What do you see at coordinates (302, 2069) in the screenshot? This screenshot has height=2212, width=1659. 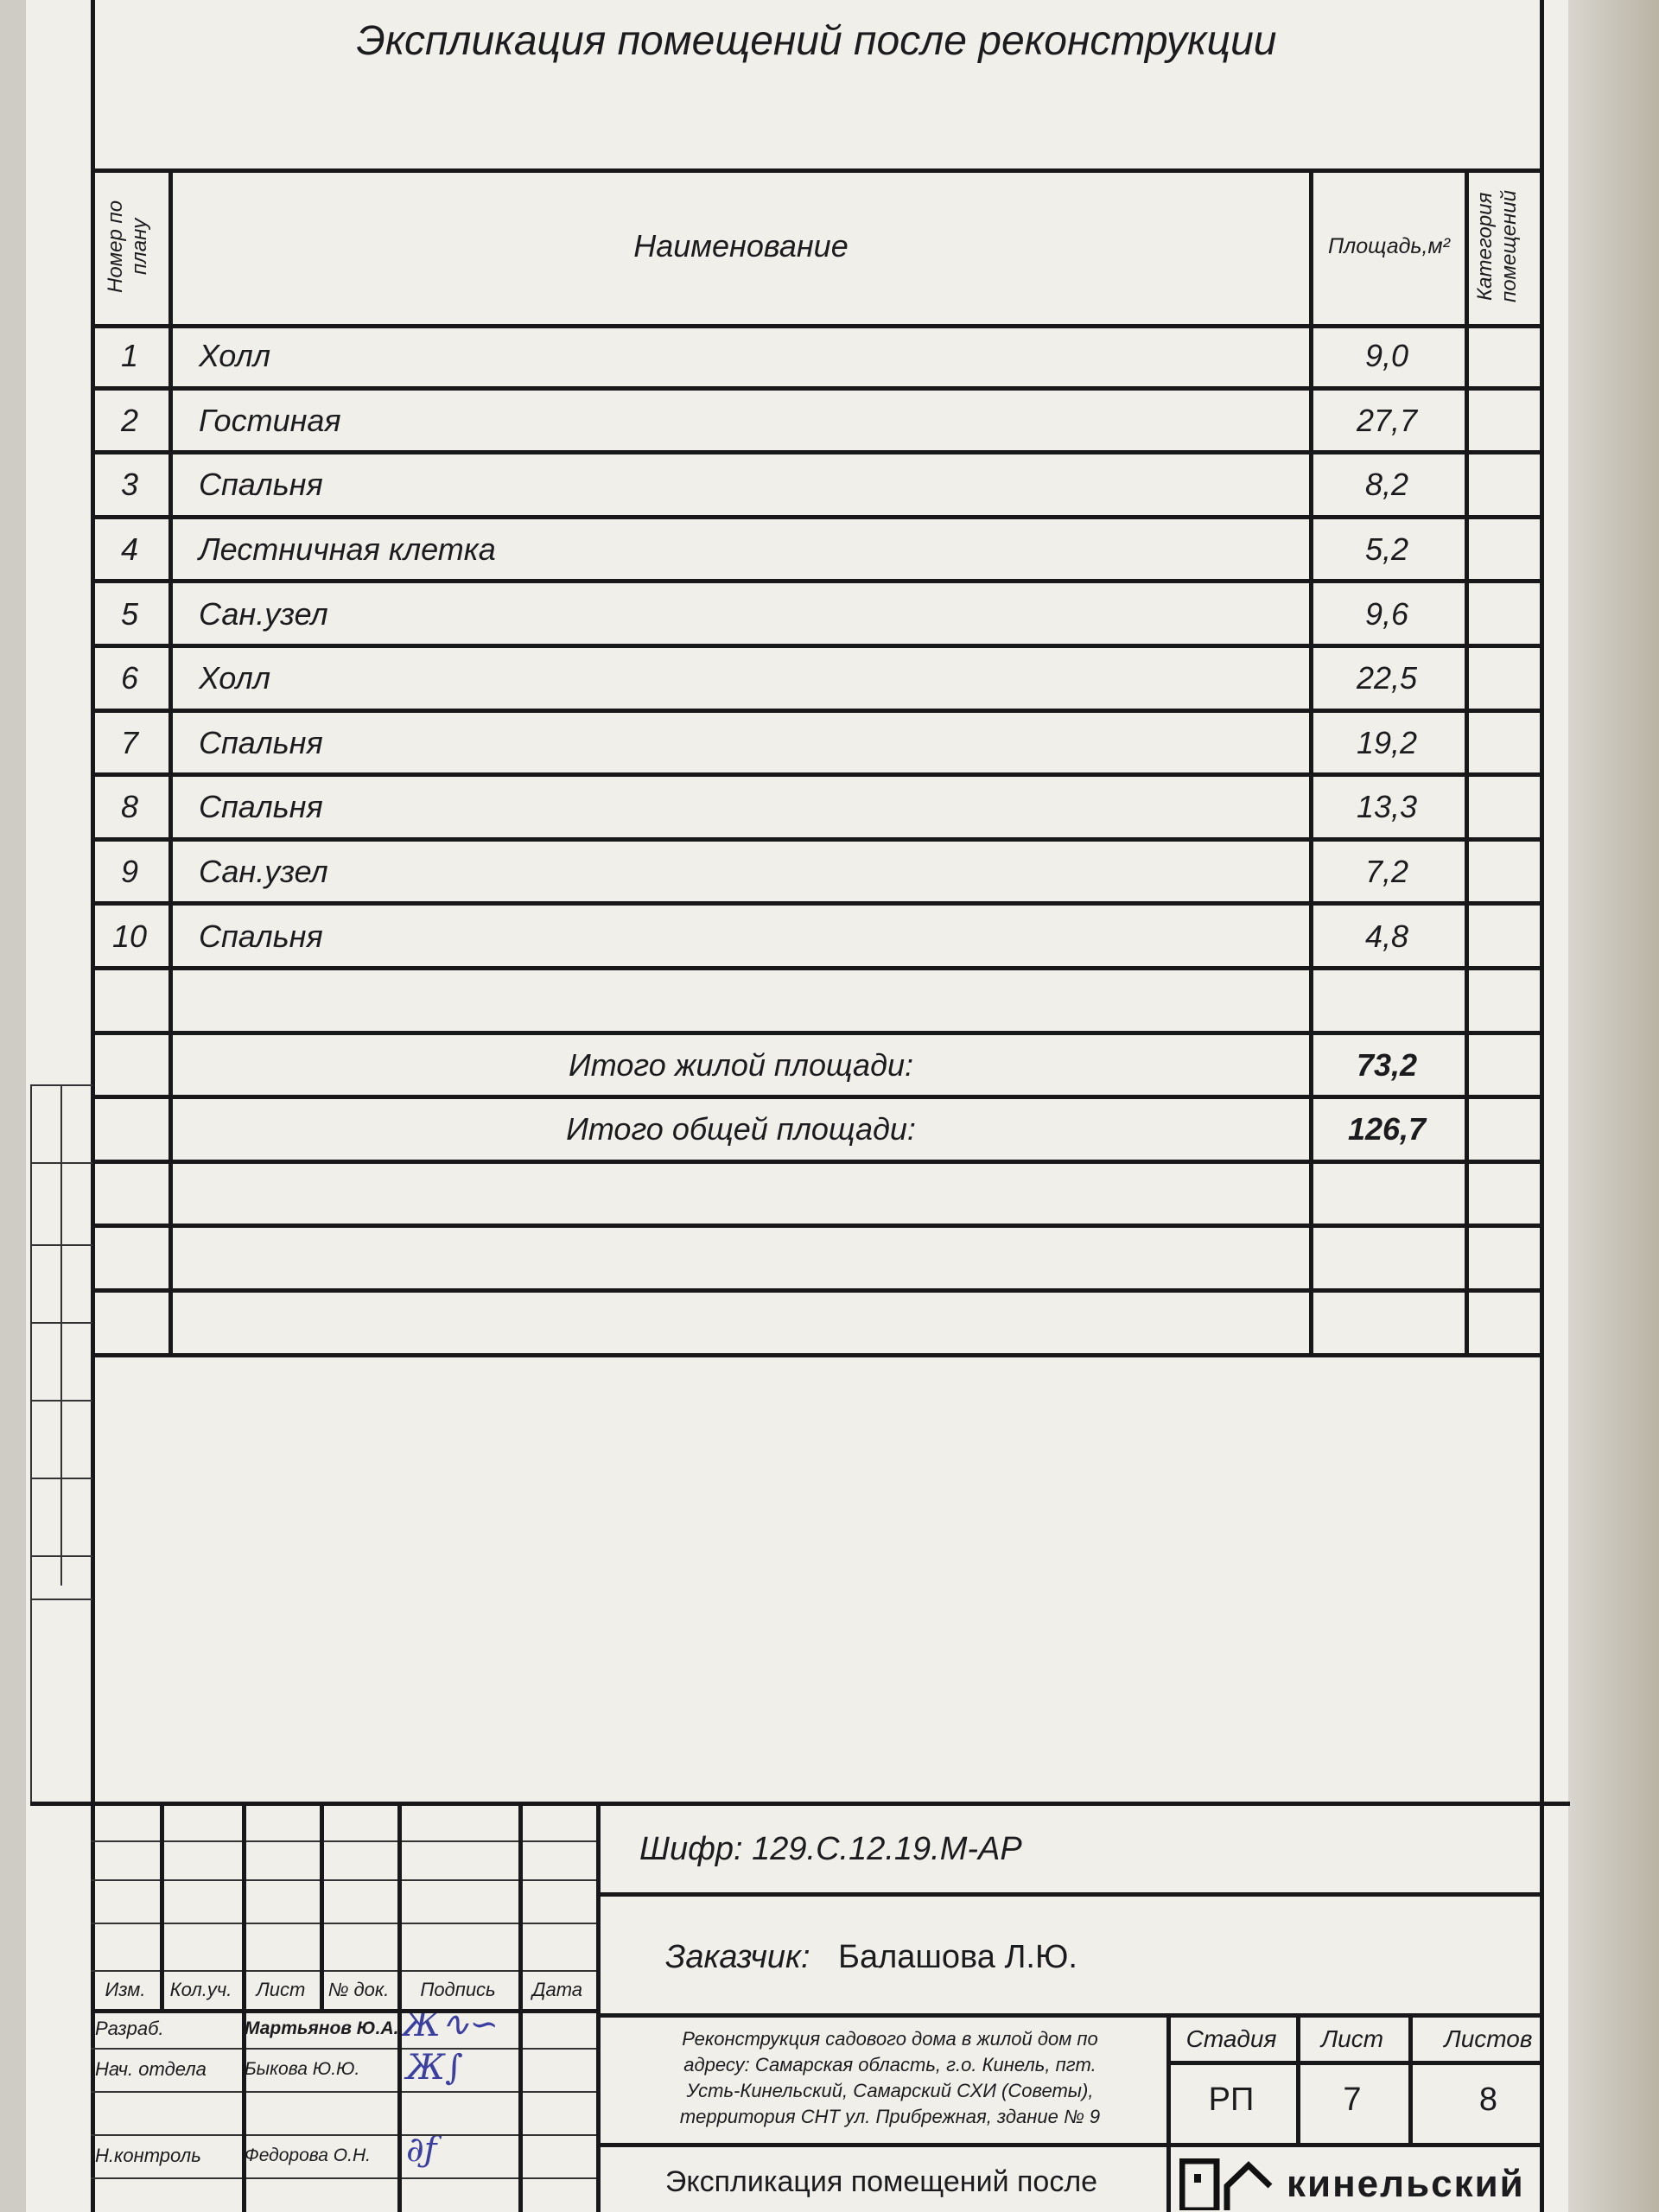 I see `person-name: Быкова Ю.Ю.` at bounding box center [302, 2069].